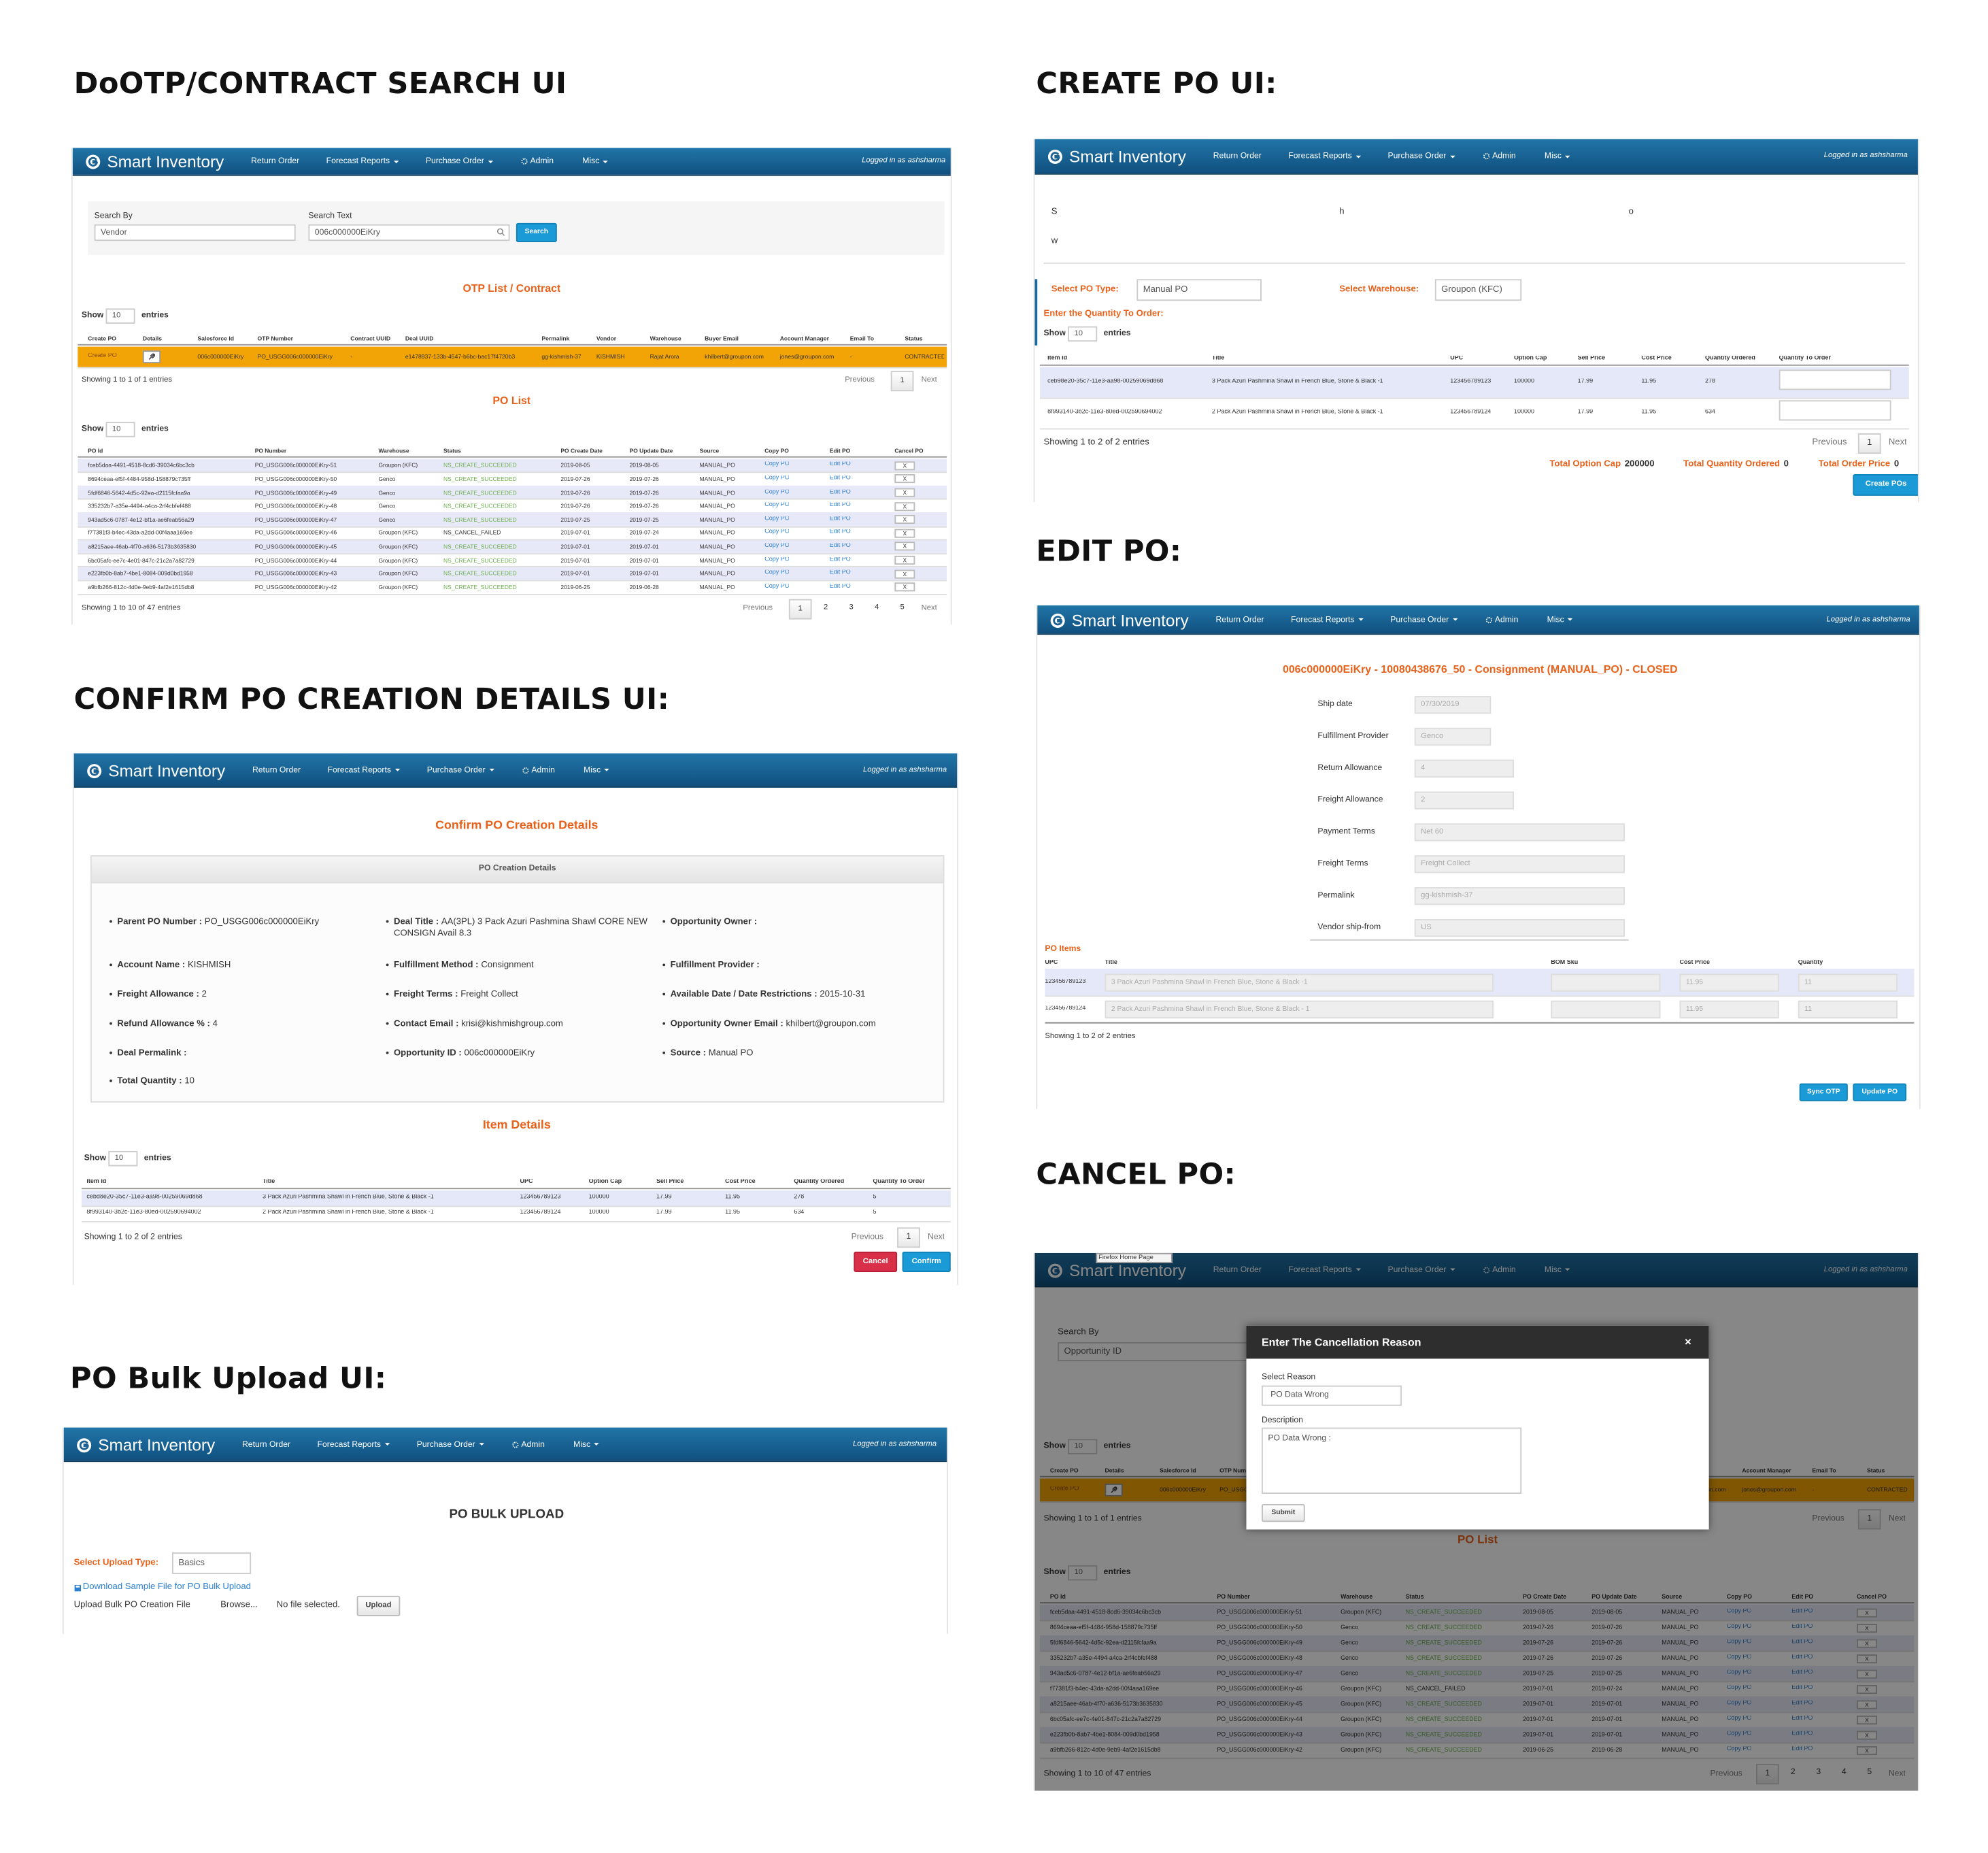 The image size is (1988, 1853). What do you see at coordinates (1793, 1772) in the screenshot?
I see `pagination-page: 2` at bounding box center [1793, 1772].